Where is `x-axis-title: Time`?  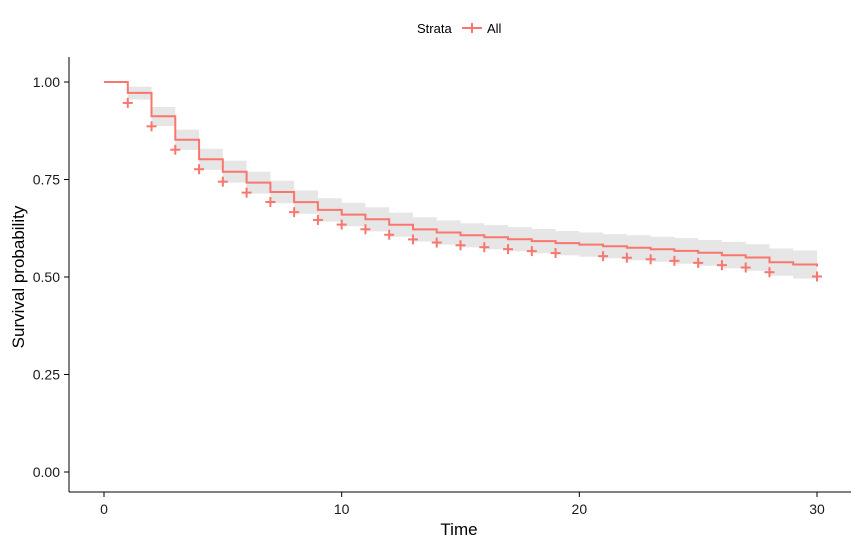 x-axis-title: Time is located at coordinates (458, 529).